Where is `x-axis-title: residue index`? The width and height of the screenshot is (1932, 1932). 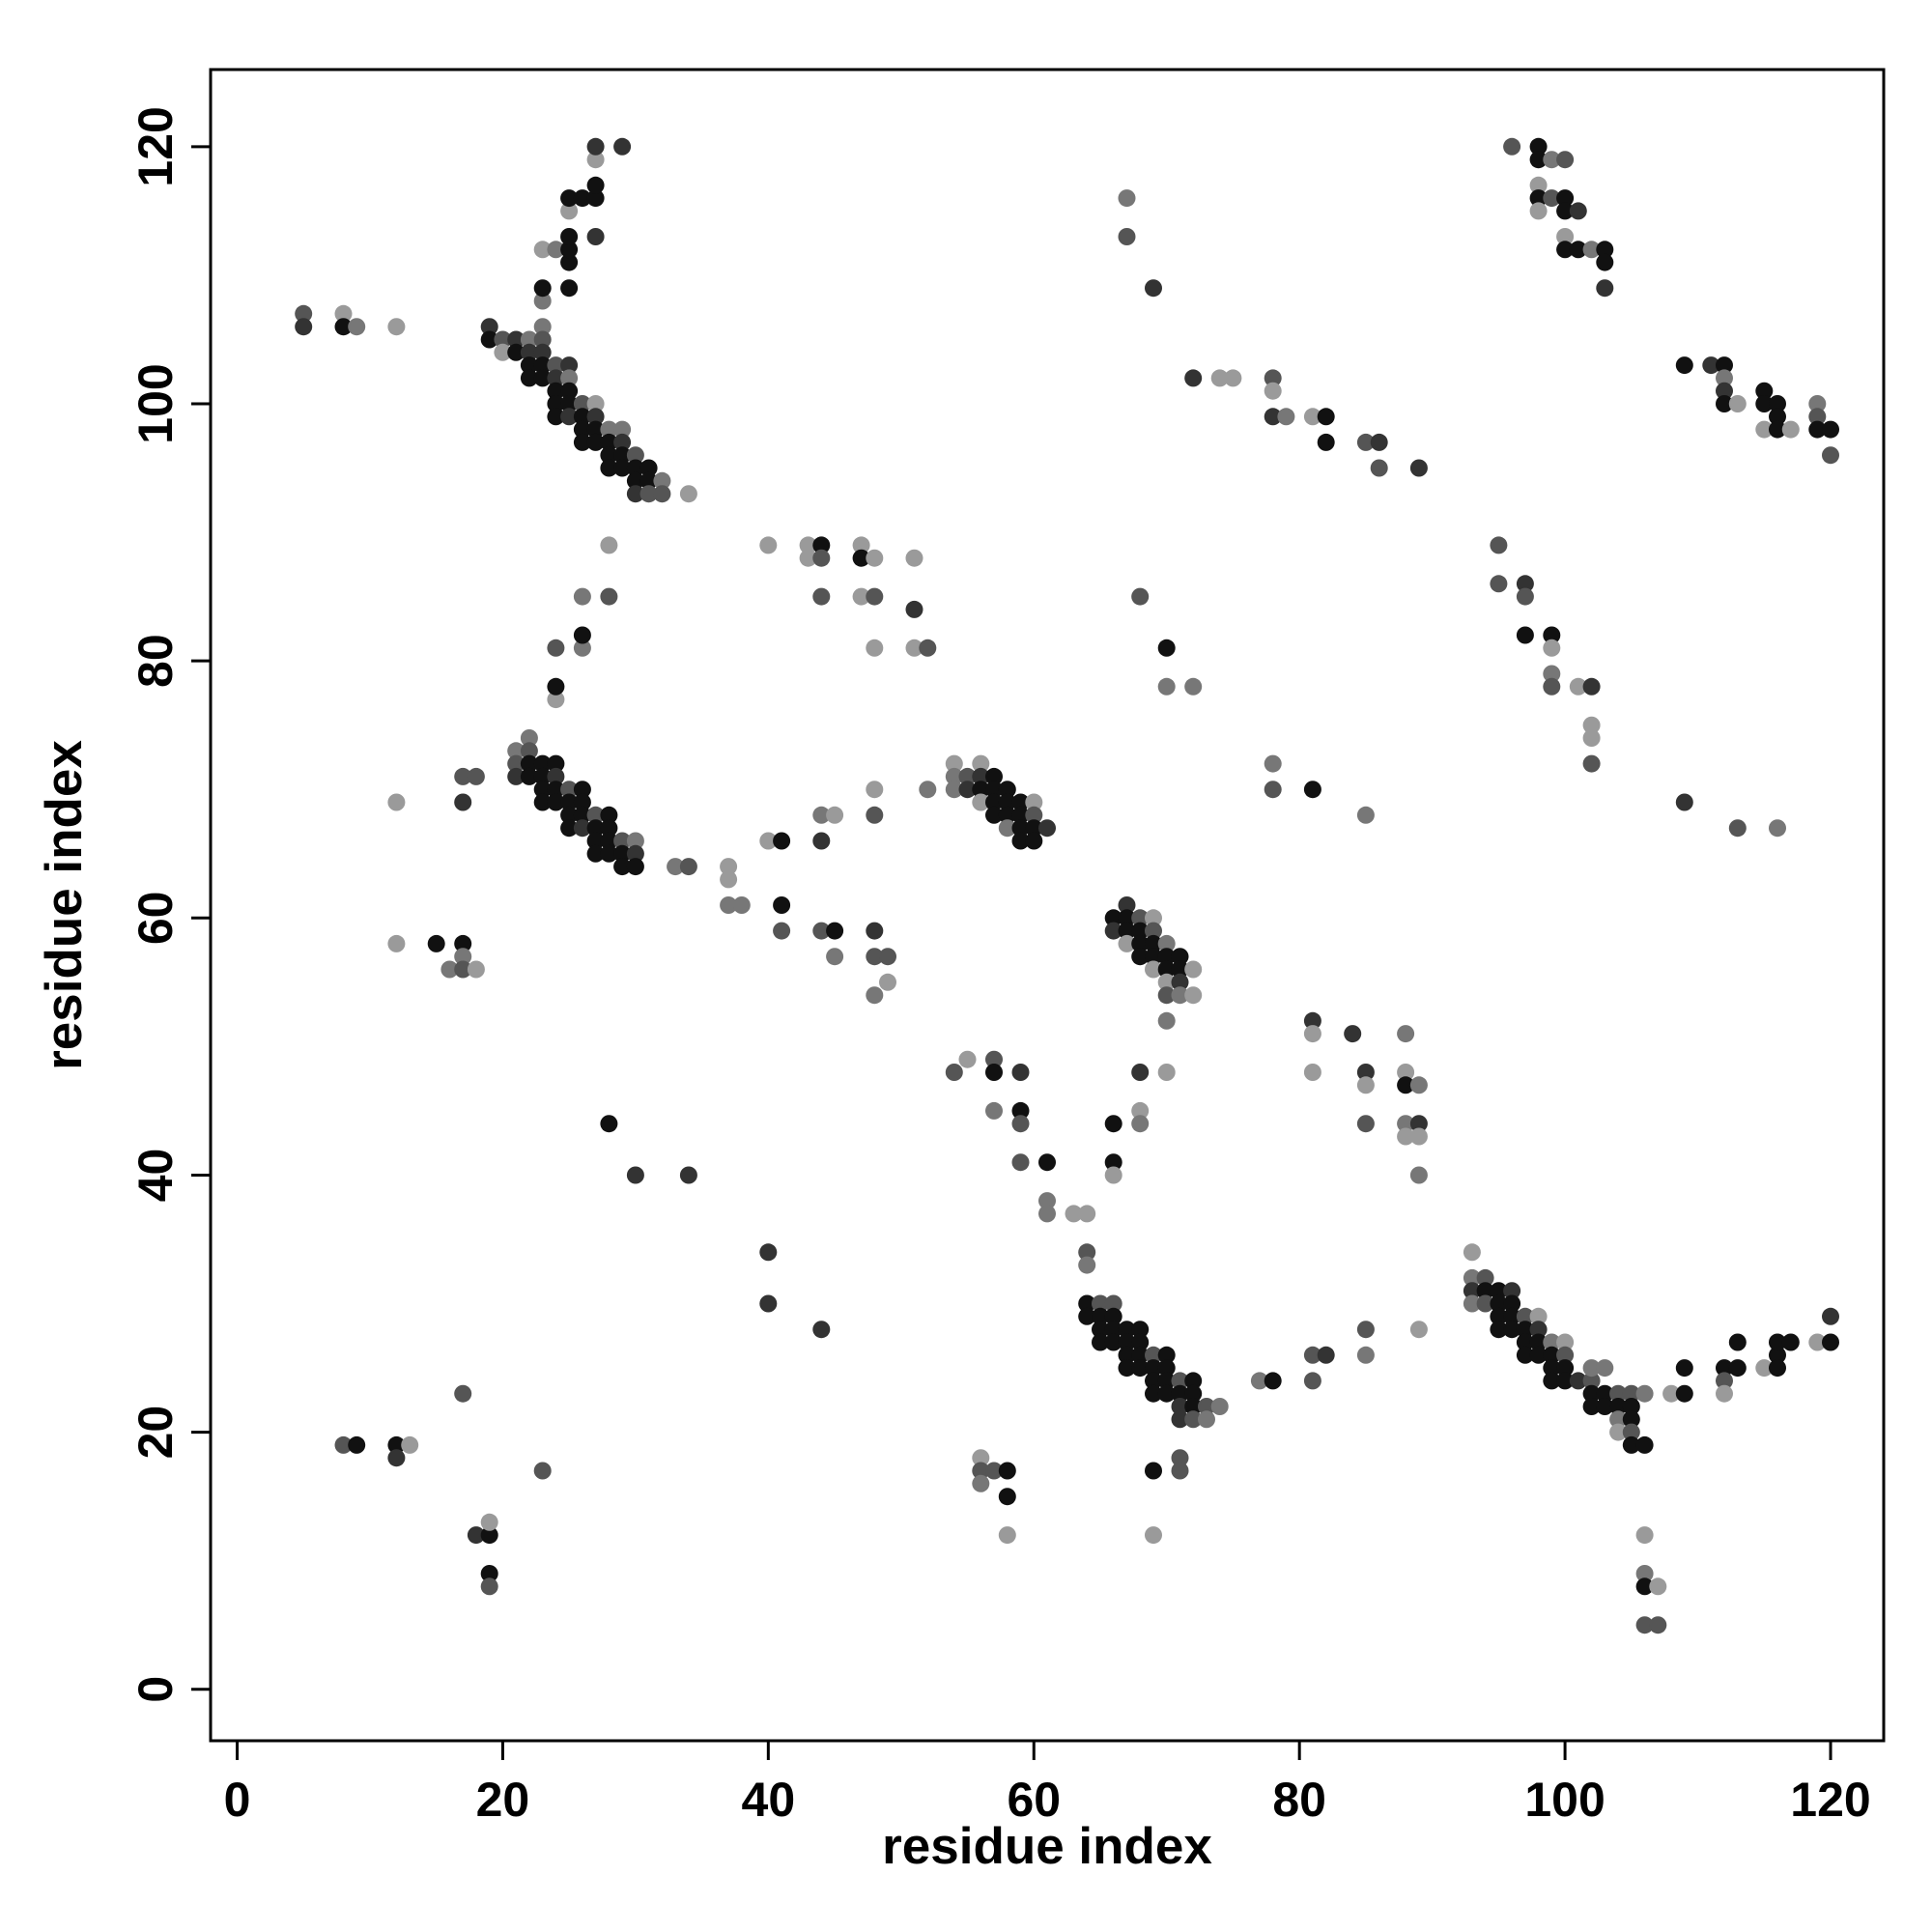 x-axis-title: residue index is located at coordinates (1047, 1846).